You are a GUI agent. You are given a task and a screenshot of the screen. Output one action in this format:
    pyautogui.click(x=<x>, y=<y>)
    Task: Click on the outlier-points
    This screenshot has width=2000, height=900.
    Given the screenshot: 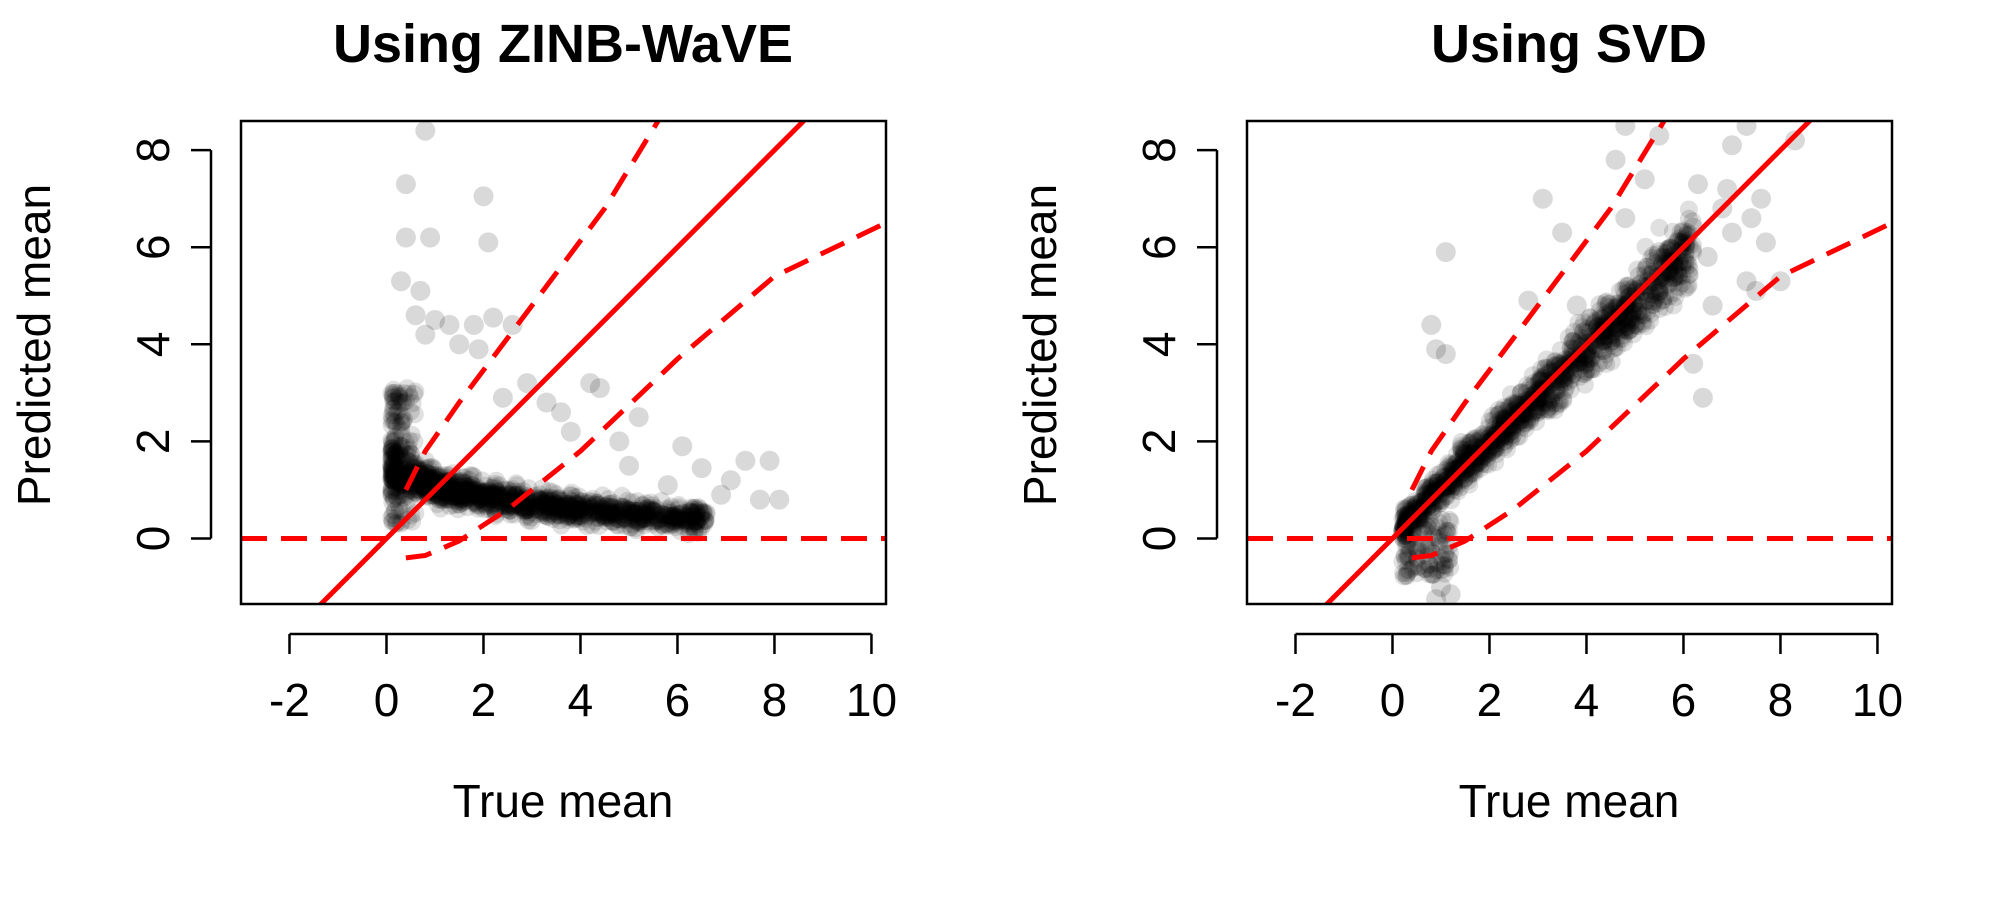 What is the action you would take?
    pyautogui.click(x=1613, y=362)
    